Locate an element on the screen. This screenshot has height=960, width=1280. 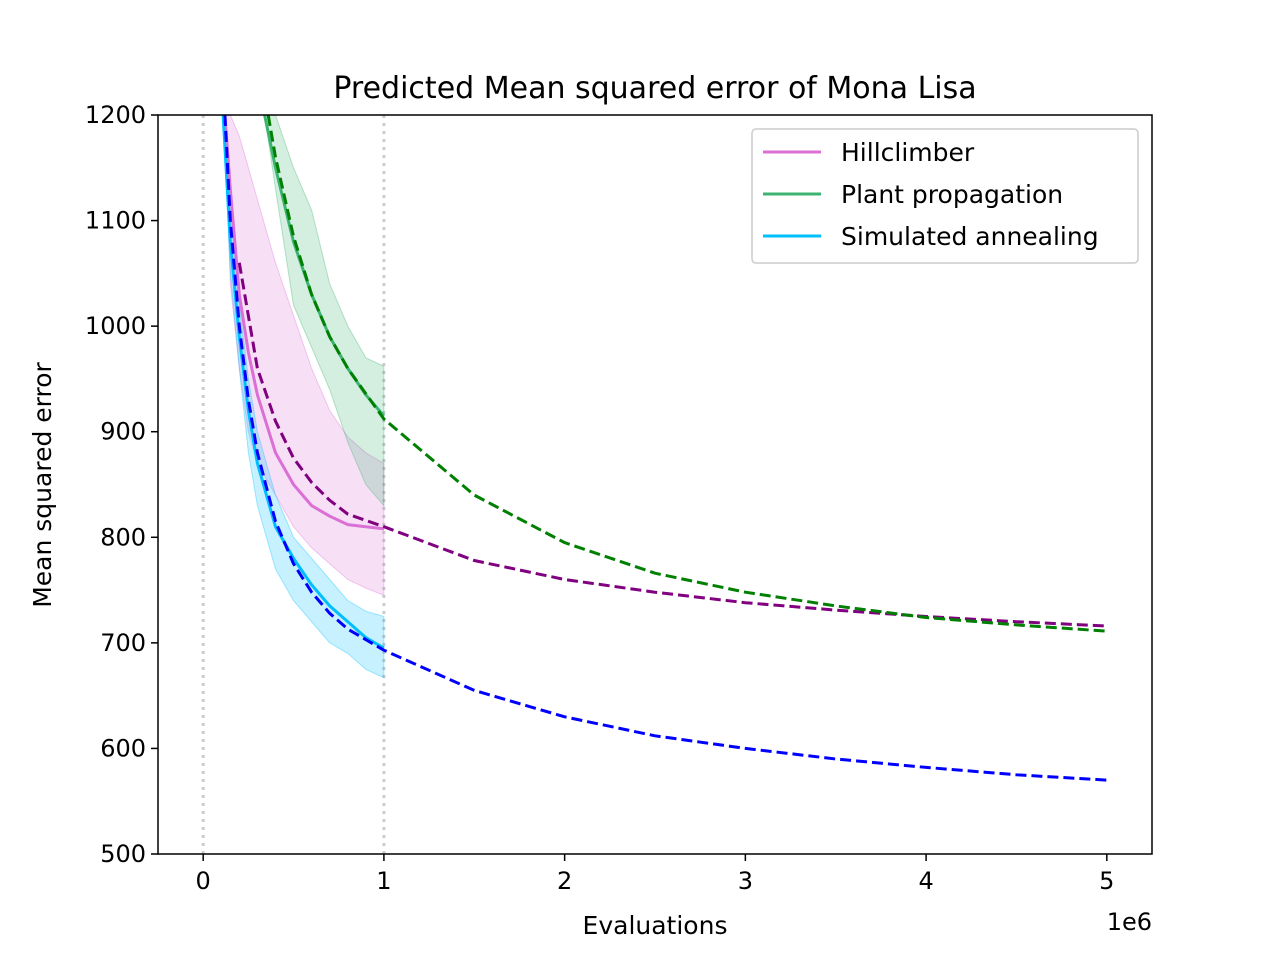
y-tick-label: 900 is located at coordinates (123, 432).